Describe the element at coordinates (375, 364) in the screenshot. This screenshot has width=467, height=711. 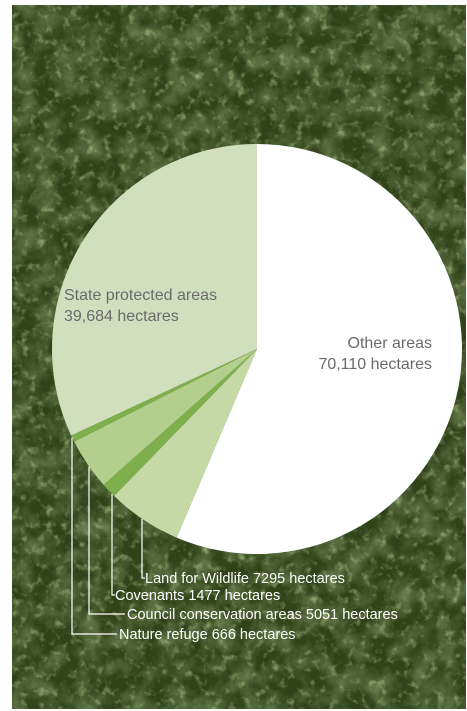
I see `slice-label-other-areas-value: 70,110 hectares` at that location.